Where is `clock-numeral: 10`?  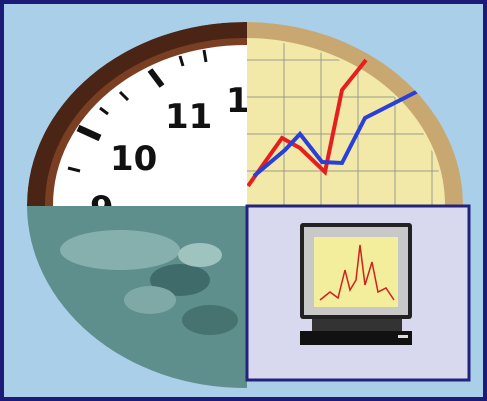 clock-numeral: 10 is located at coordinates (133, 159).